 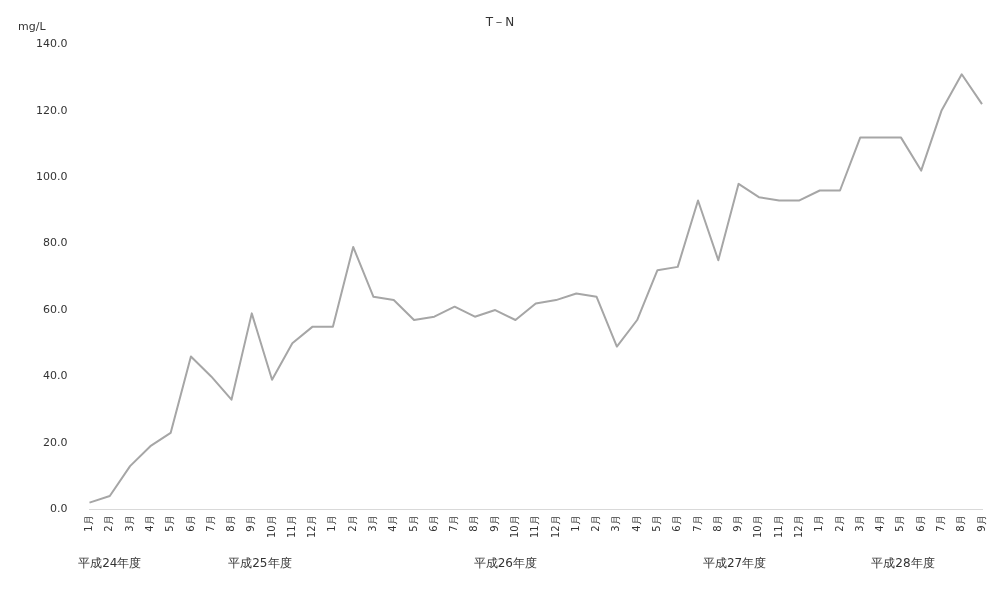 I want to click on text: 平成25年度, so click(x=260, y=563).